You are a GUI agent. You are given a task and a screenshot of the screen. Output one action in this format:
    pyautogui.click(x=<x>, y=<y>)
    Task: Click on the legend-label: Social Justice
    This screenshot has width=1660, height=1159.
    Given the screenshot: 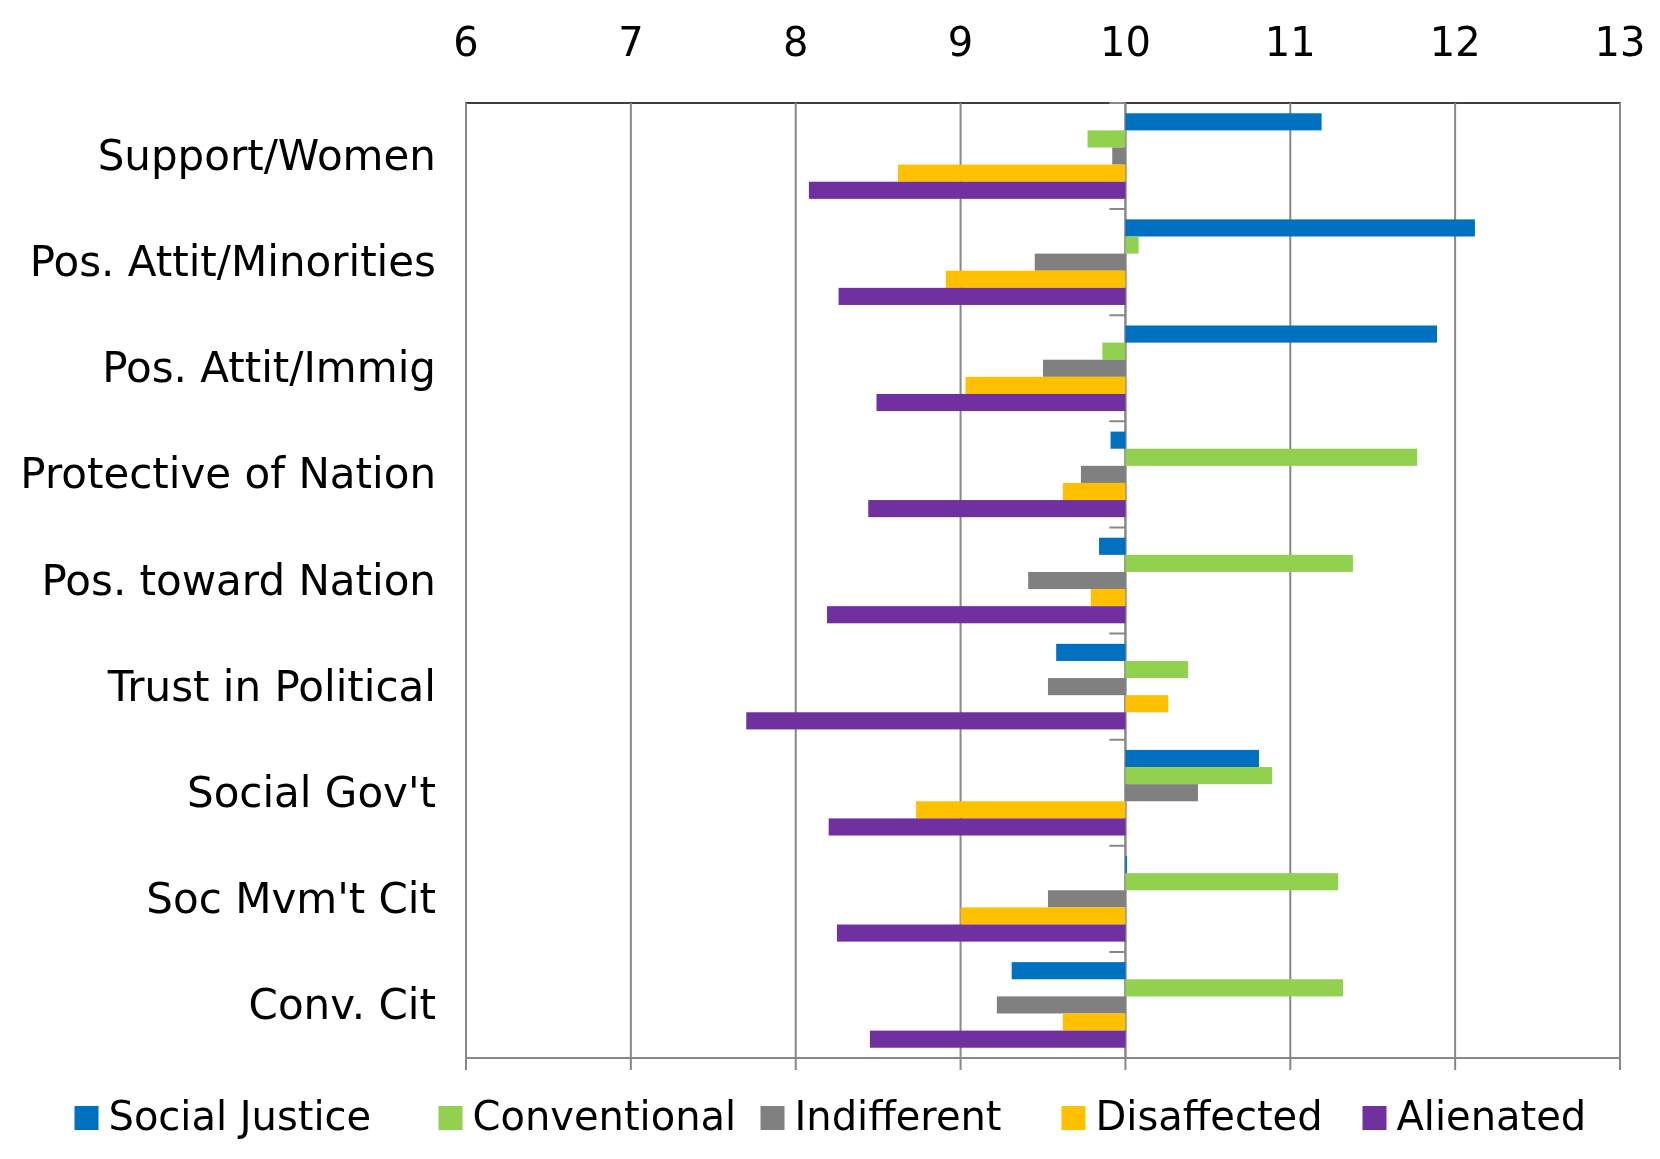 What is the action you would take?
    pyautogui.click(x=240, y=1116)
    